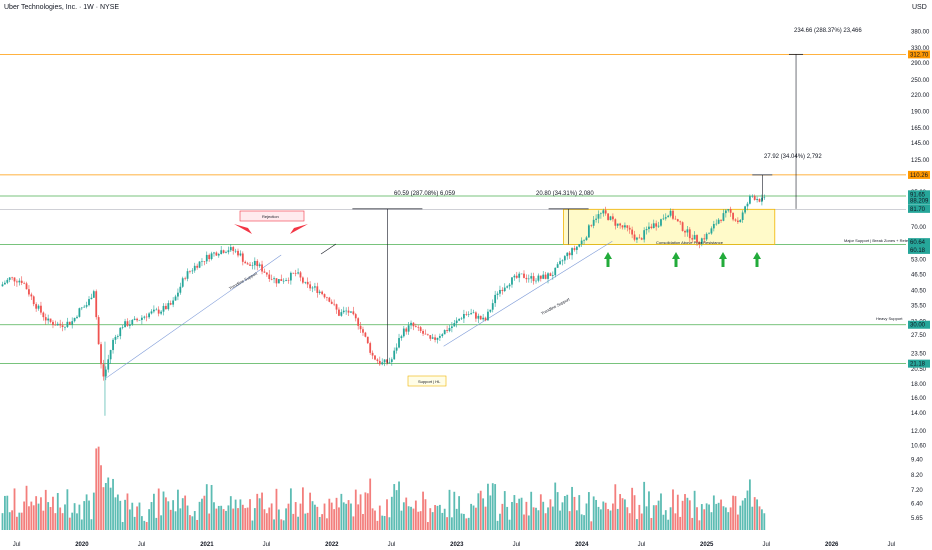 The width and height of the screenshot is (932, 550). What do you see at coordinates (917, 505) in the screenshot?
I see `y-tick-label: 6.40` at bounding box center [917, 505].